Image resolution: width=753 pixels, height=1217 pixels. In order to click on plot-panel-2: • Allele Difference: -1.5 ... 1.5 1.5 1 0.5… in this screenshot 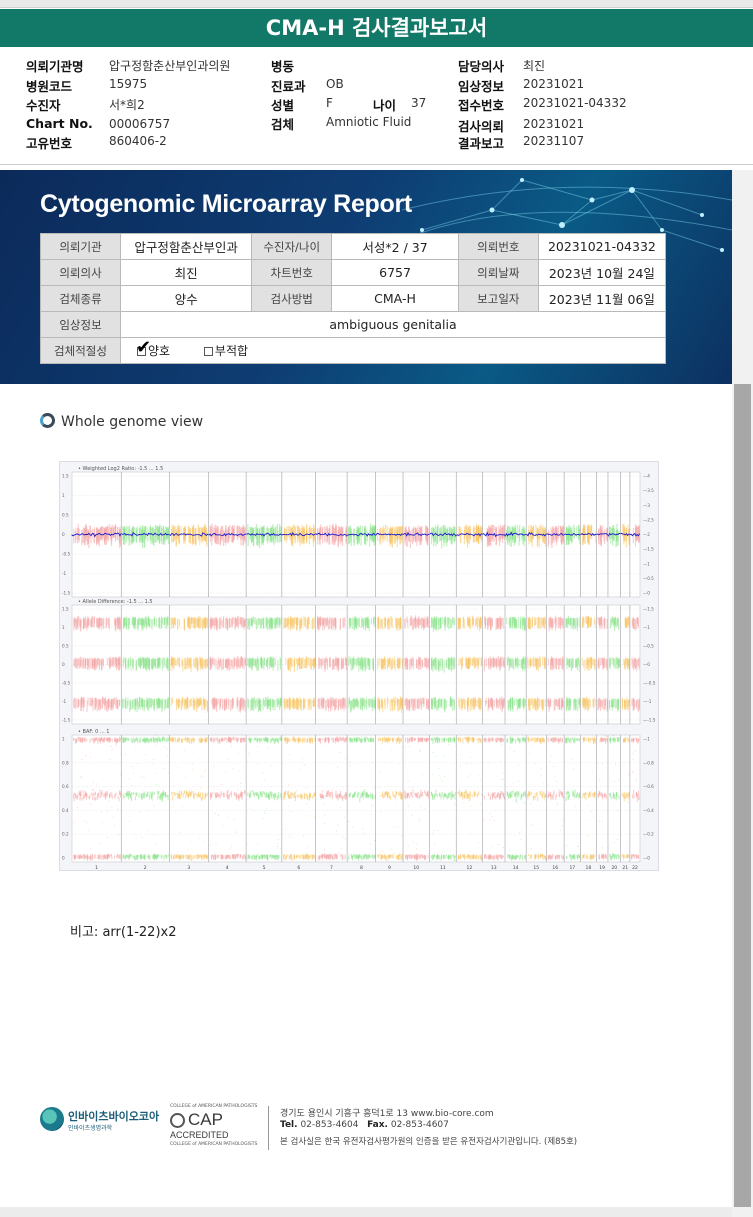, I will do `click(359, 662)`.